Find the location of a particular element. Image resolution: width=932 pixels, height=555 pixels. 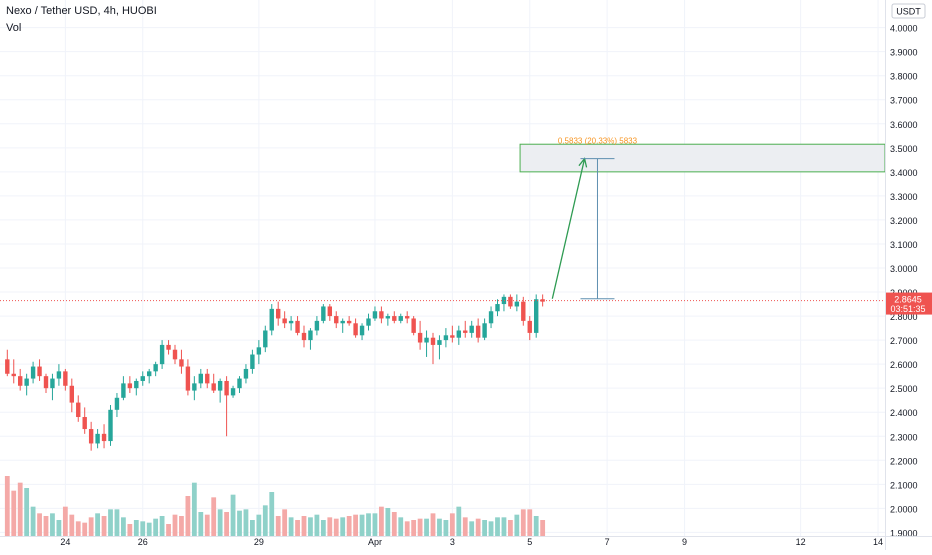

price-tick-label: 2.6000 is located at coordinates (904, 365).